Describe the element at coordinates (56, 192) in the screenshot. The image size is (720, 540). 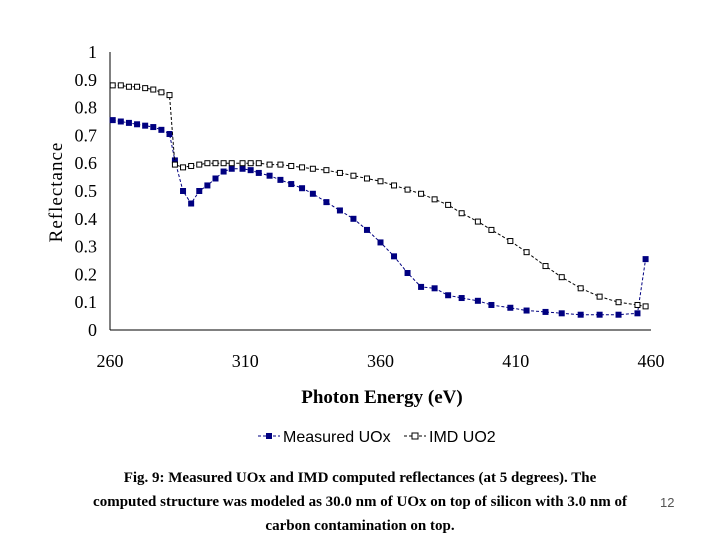
I see `y-axis-label: Reflectance` at that location.